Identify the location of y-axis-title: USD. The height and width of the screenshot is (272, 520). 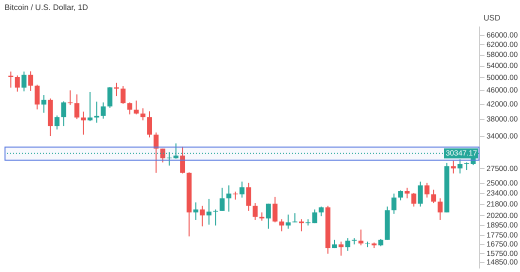
(492, 18).